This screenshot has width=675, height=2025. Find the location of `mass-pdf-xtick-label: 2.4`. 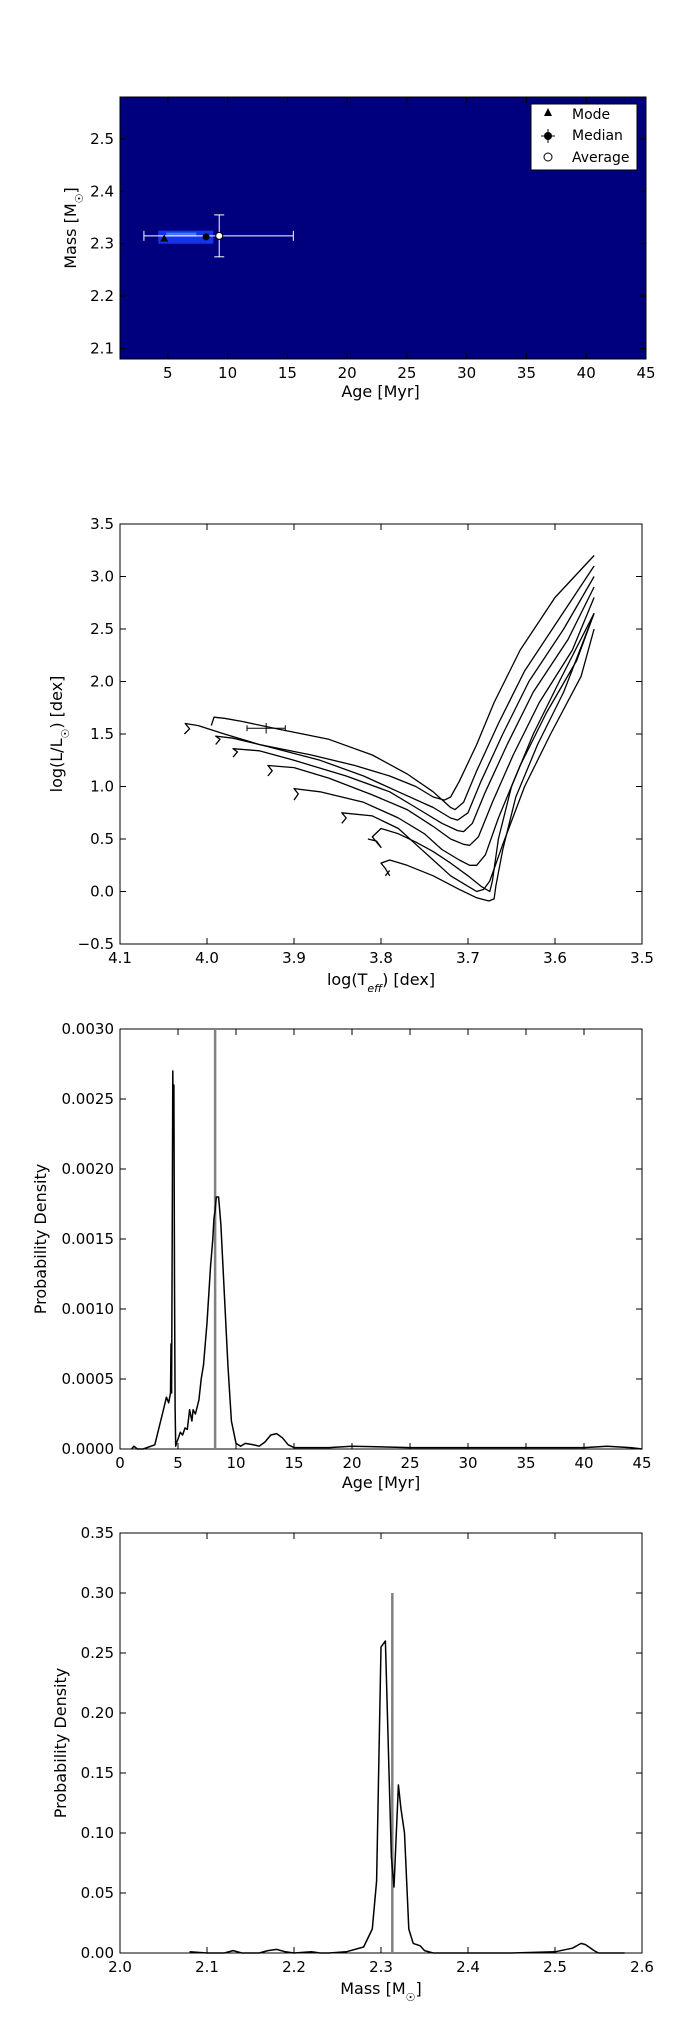

mass-pdf-xtick-label: 2.4 is located at coordinates (468, 1967).